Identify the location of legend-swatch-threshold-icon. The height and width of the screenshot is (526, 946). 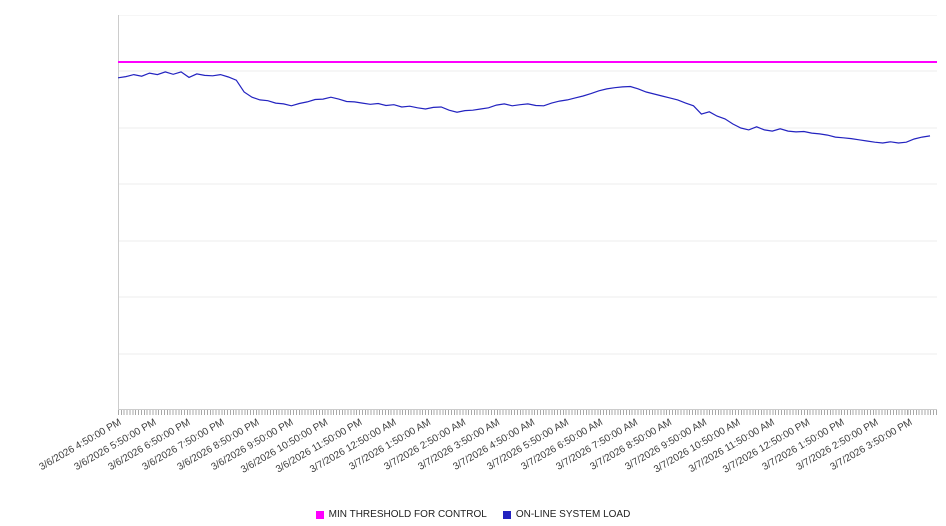
(319, 514).